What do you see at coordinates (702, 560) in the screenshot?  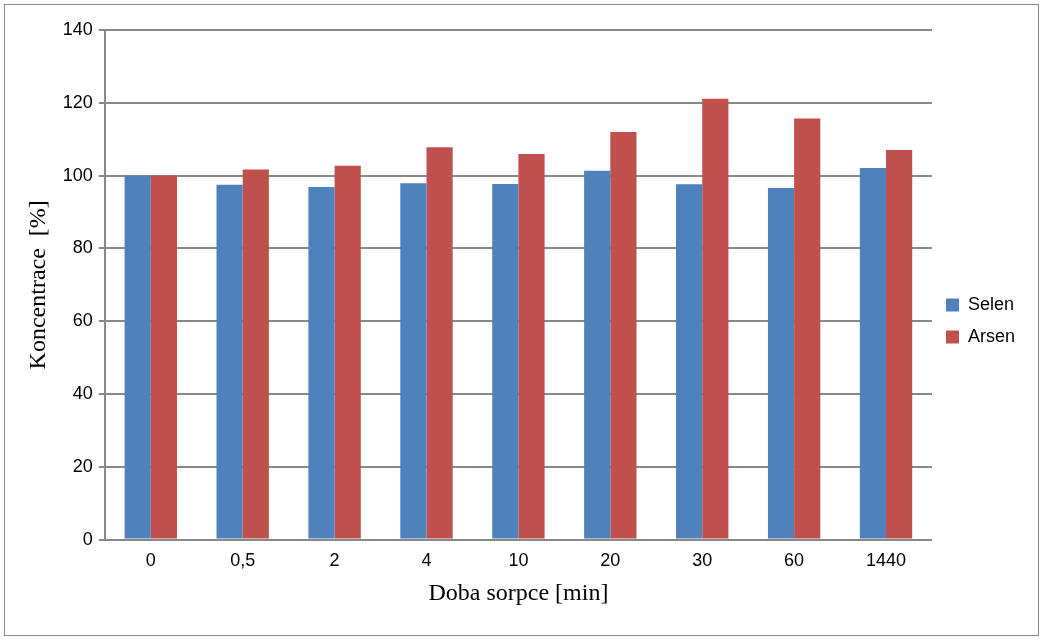 I see `x-tick-label: 30` at bounding box center [702, 560].